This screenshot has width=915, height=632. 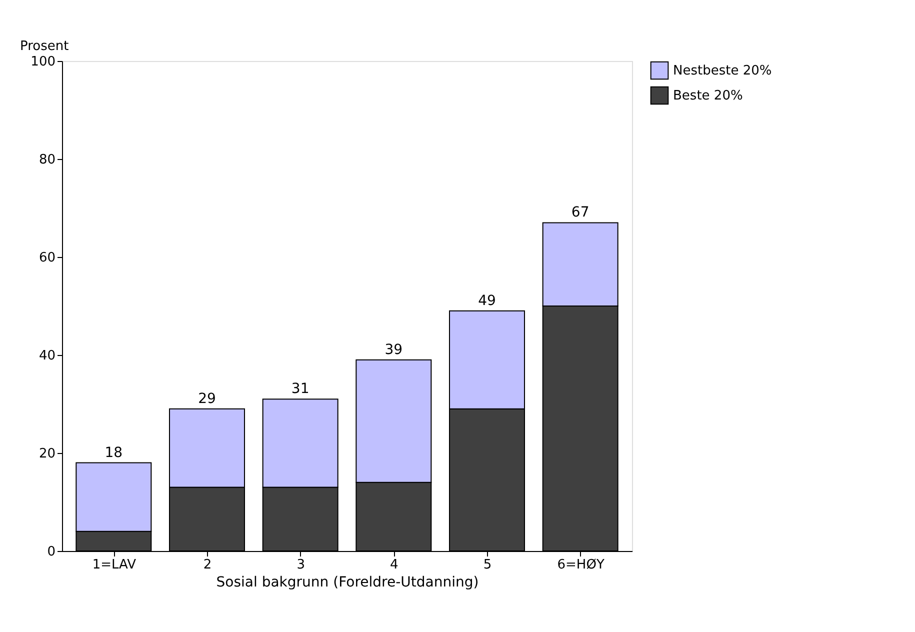 What do you see at coordinates (394, 565) in the screenshot?
I see `x-tick-label: 4` at bounding box center [394, 565].